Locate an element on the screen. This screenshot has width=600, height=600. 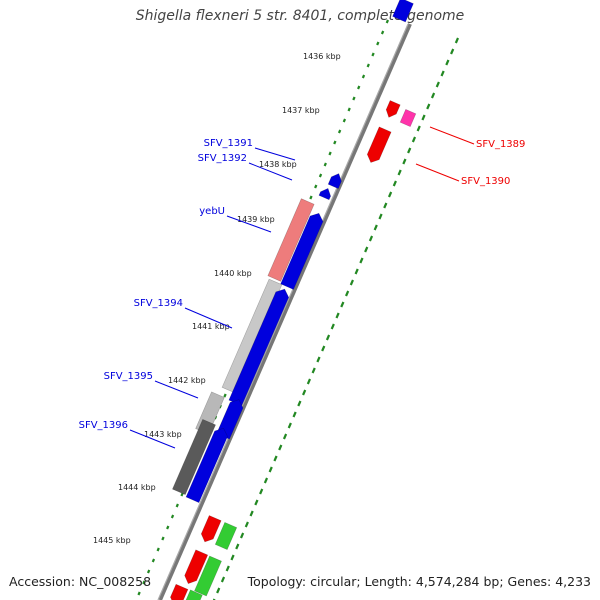
gc-block-pink is located at coordinates (291, 240).